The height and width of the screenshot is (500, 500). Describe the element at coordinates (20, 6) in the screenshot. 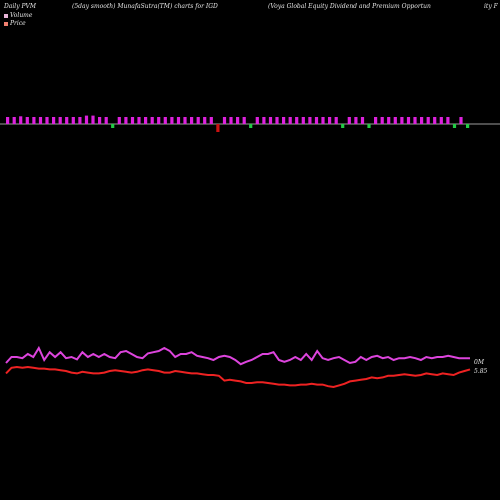

I see `chart-header-left: Daily PVM` at that location.